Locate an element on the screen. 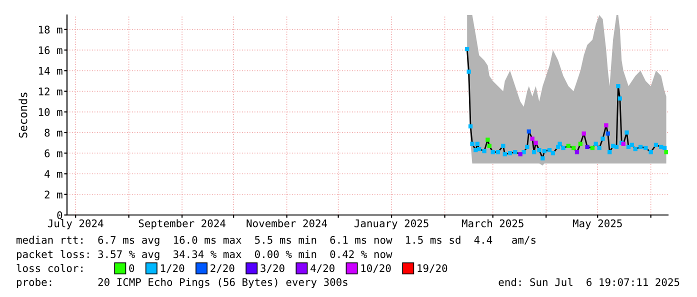 The height and width of the screenshot is (297, 697). x-tick-label: January 2025 is located at coordinates (391, 224).